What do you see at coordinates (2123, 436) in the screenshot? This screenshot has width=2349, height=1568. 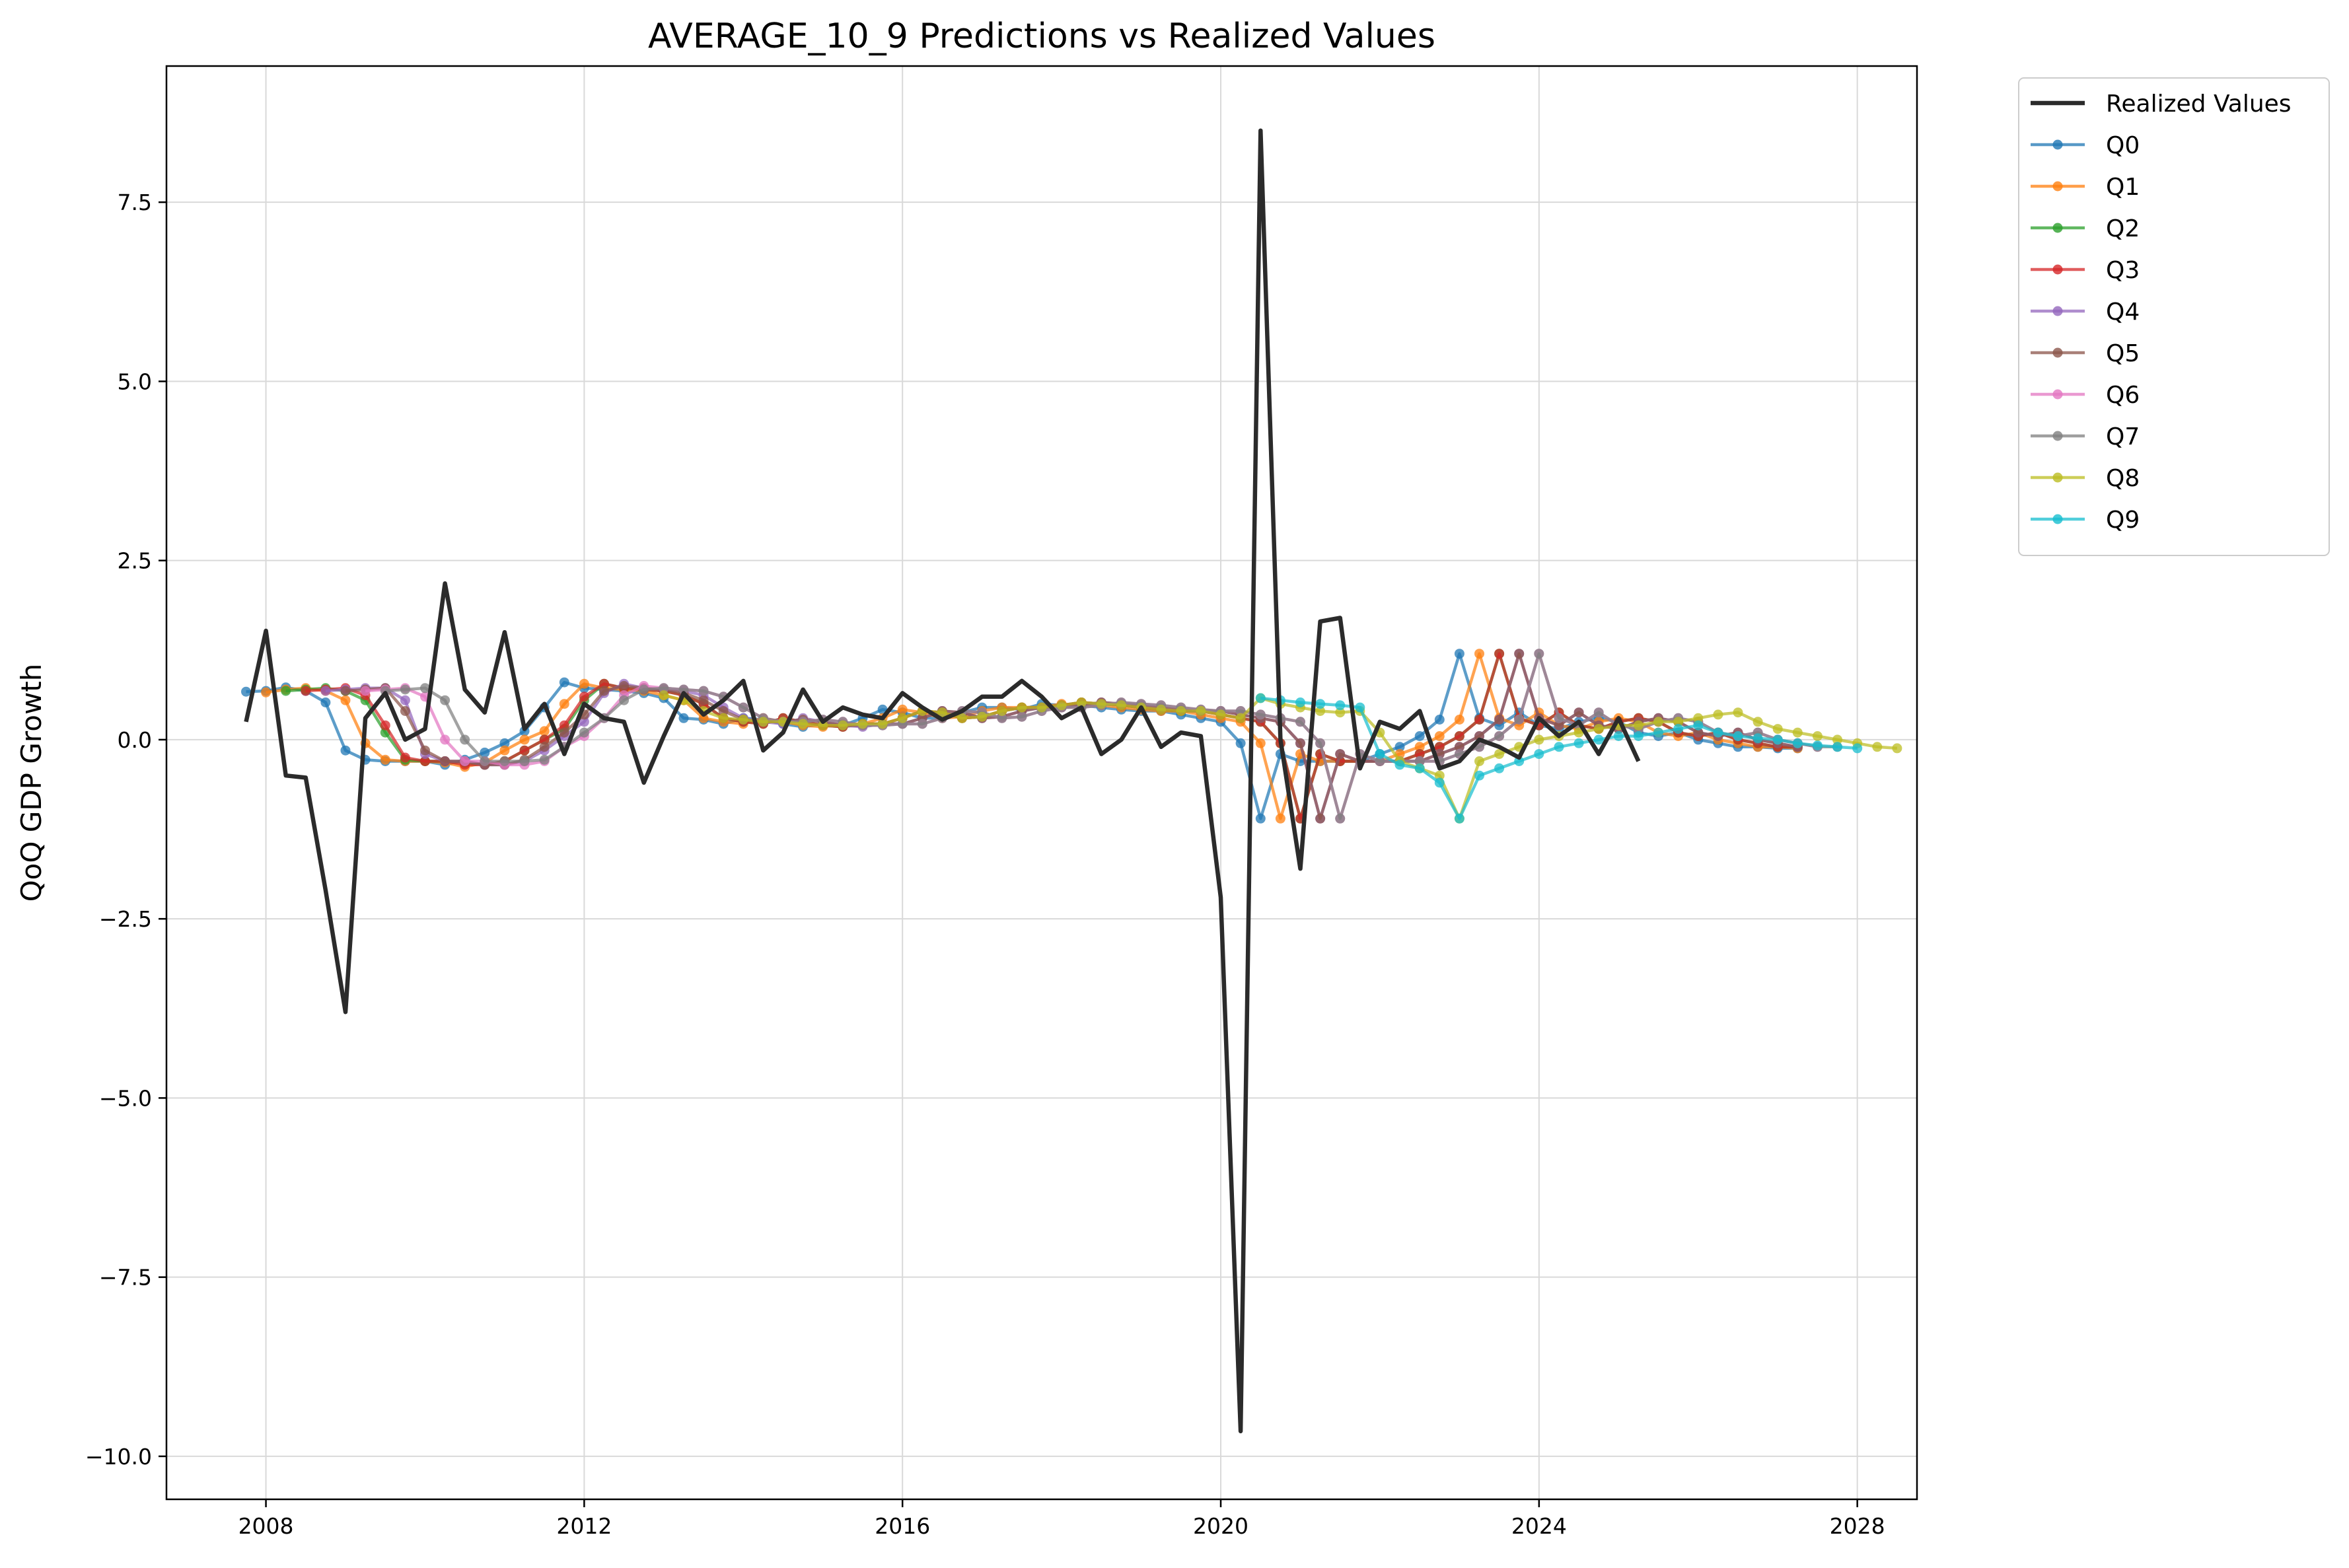 I see `legend-label: Q7` at bounding box center [2123, 436].